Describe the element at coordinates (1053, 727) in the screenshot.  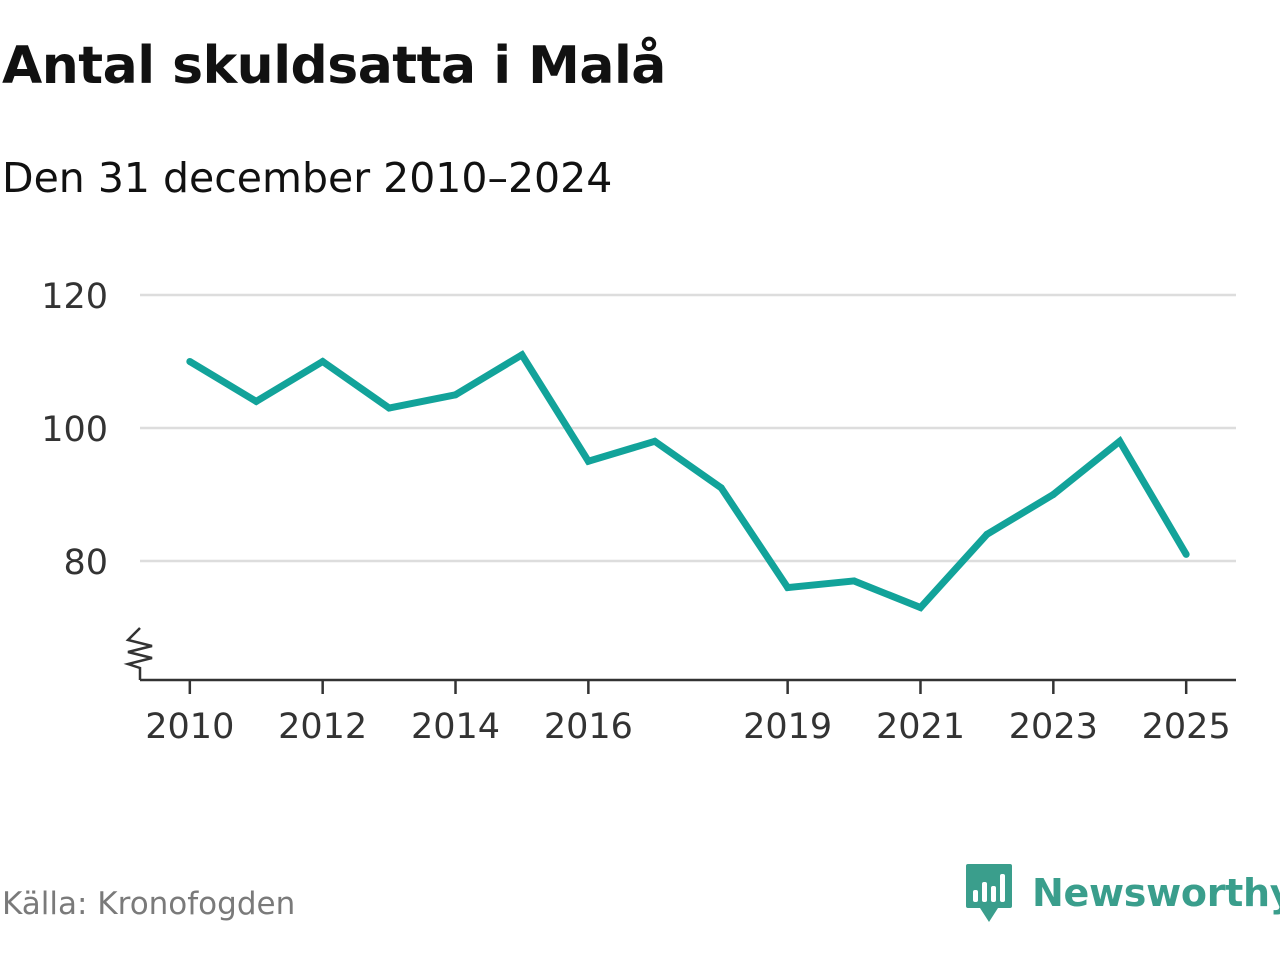
I see `x-tick-label-2023: 2023` at that location.